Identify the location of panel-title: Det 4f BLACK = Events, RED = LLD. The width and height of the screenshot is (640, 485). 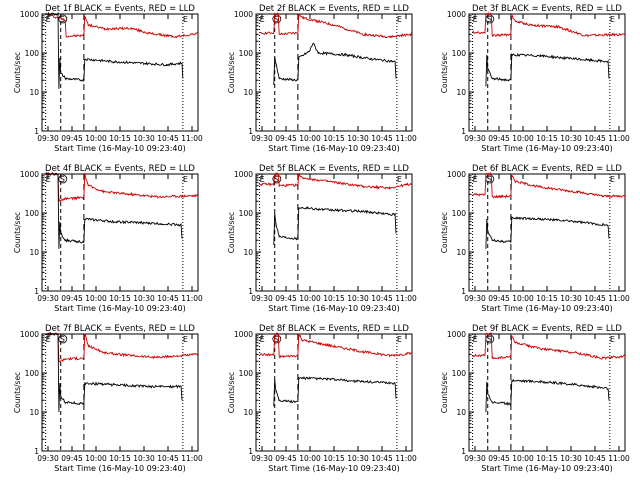
(120, 169).